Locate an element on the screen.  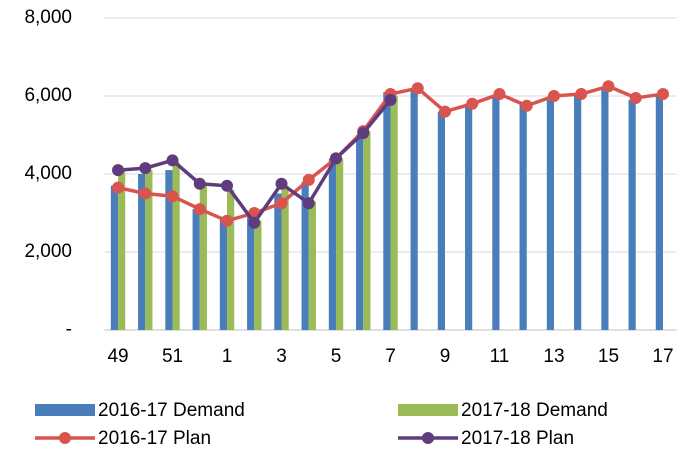
x-tick-label: 1 is located at coordinates (227, 356).